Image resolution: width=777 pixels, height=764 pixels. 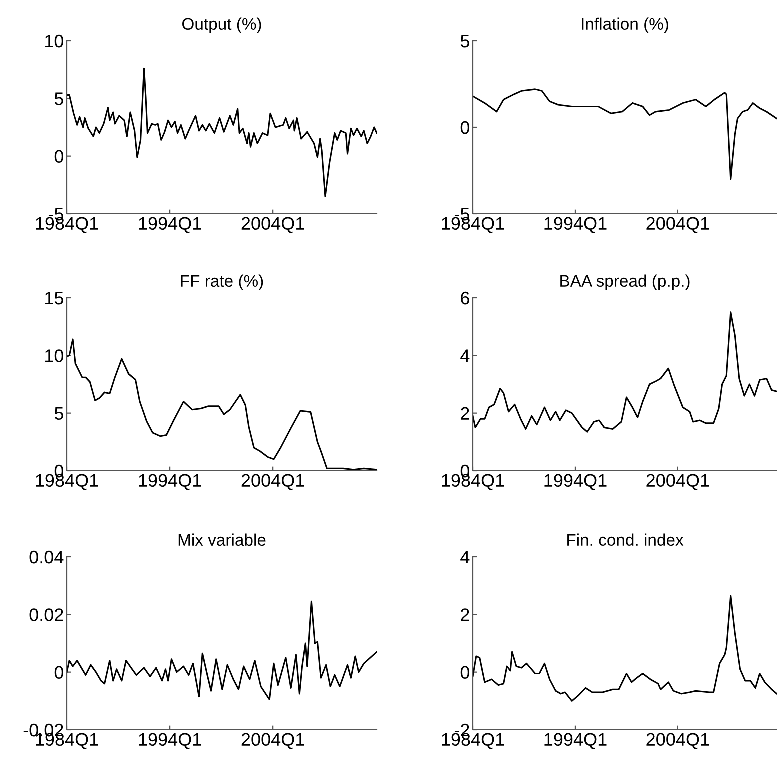 I want to click on y-tick-label: 0.04, so click(x=47, y=557).